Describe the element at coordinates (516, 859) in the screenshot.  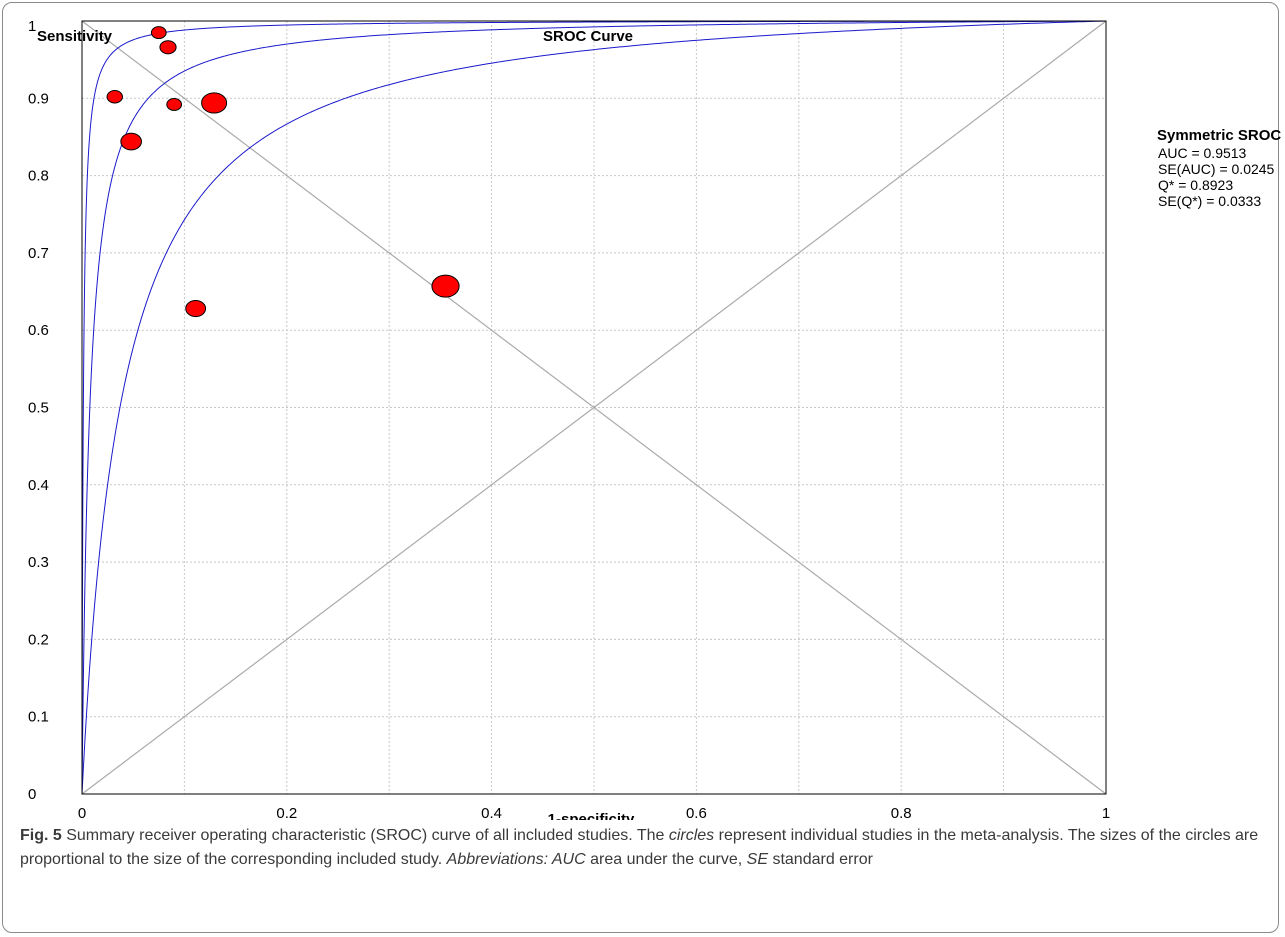
I see `caption-abbreviations: Abbreviations: AUC` at that location.